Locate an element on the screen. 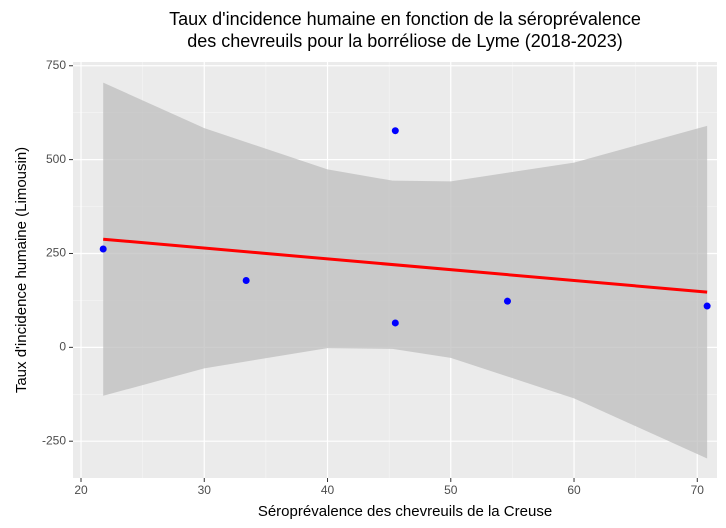 This screenshot has height=528, width=726. x-tick-label: 60 is located at coordinates (574, 490).